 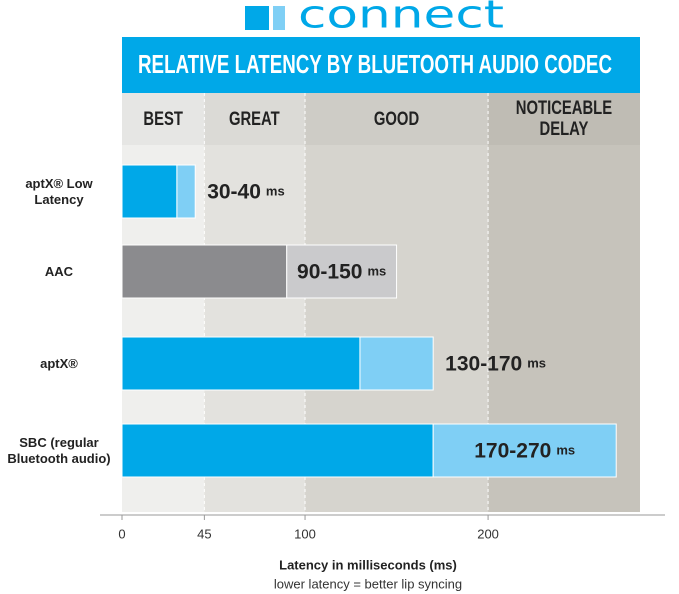 What do you see at coordinates (121, 533) in the screenshot?
I see `x-tick-label: 0` at bounding box center [121, 533].